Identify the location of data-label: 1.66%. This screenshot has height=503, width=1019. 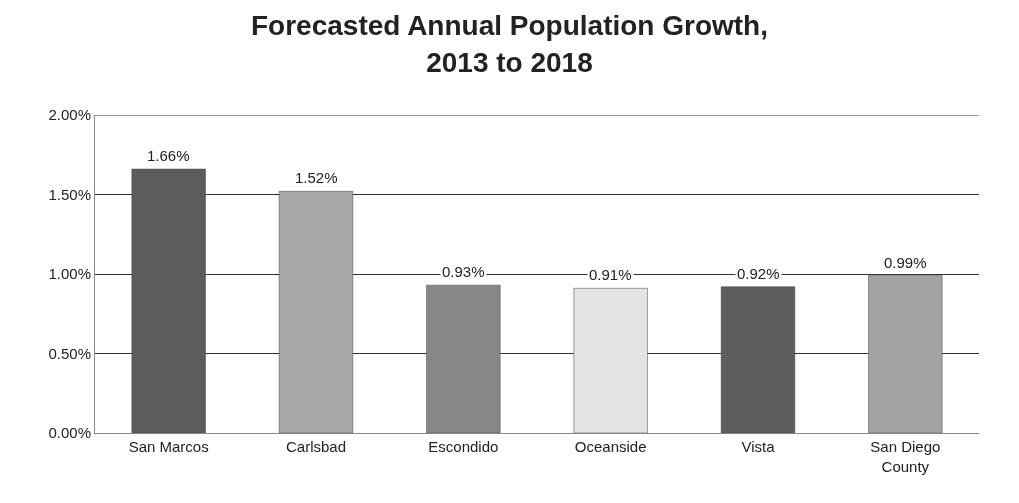
(168, 155).